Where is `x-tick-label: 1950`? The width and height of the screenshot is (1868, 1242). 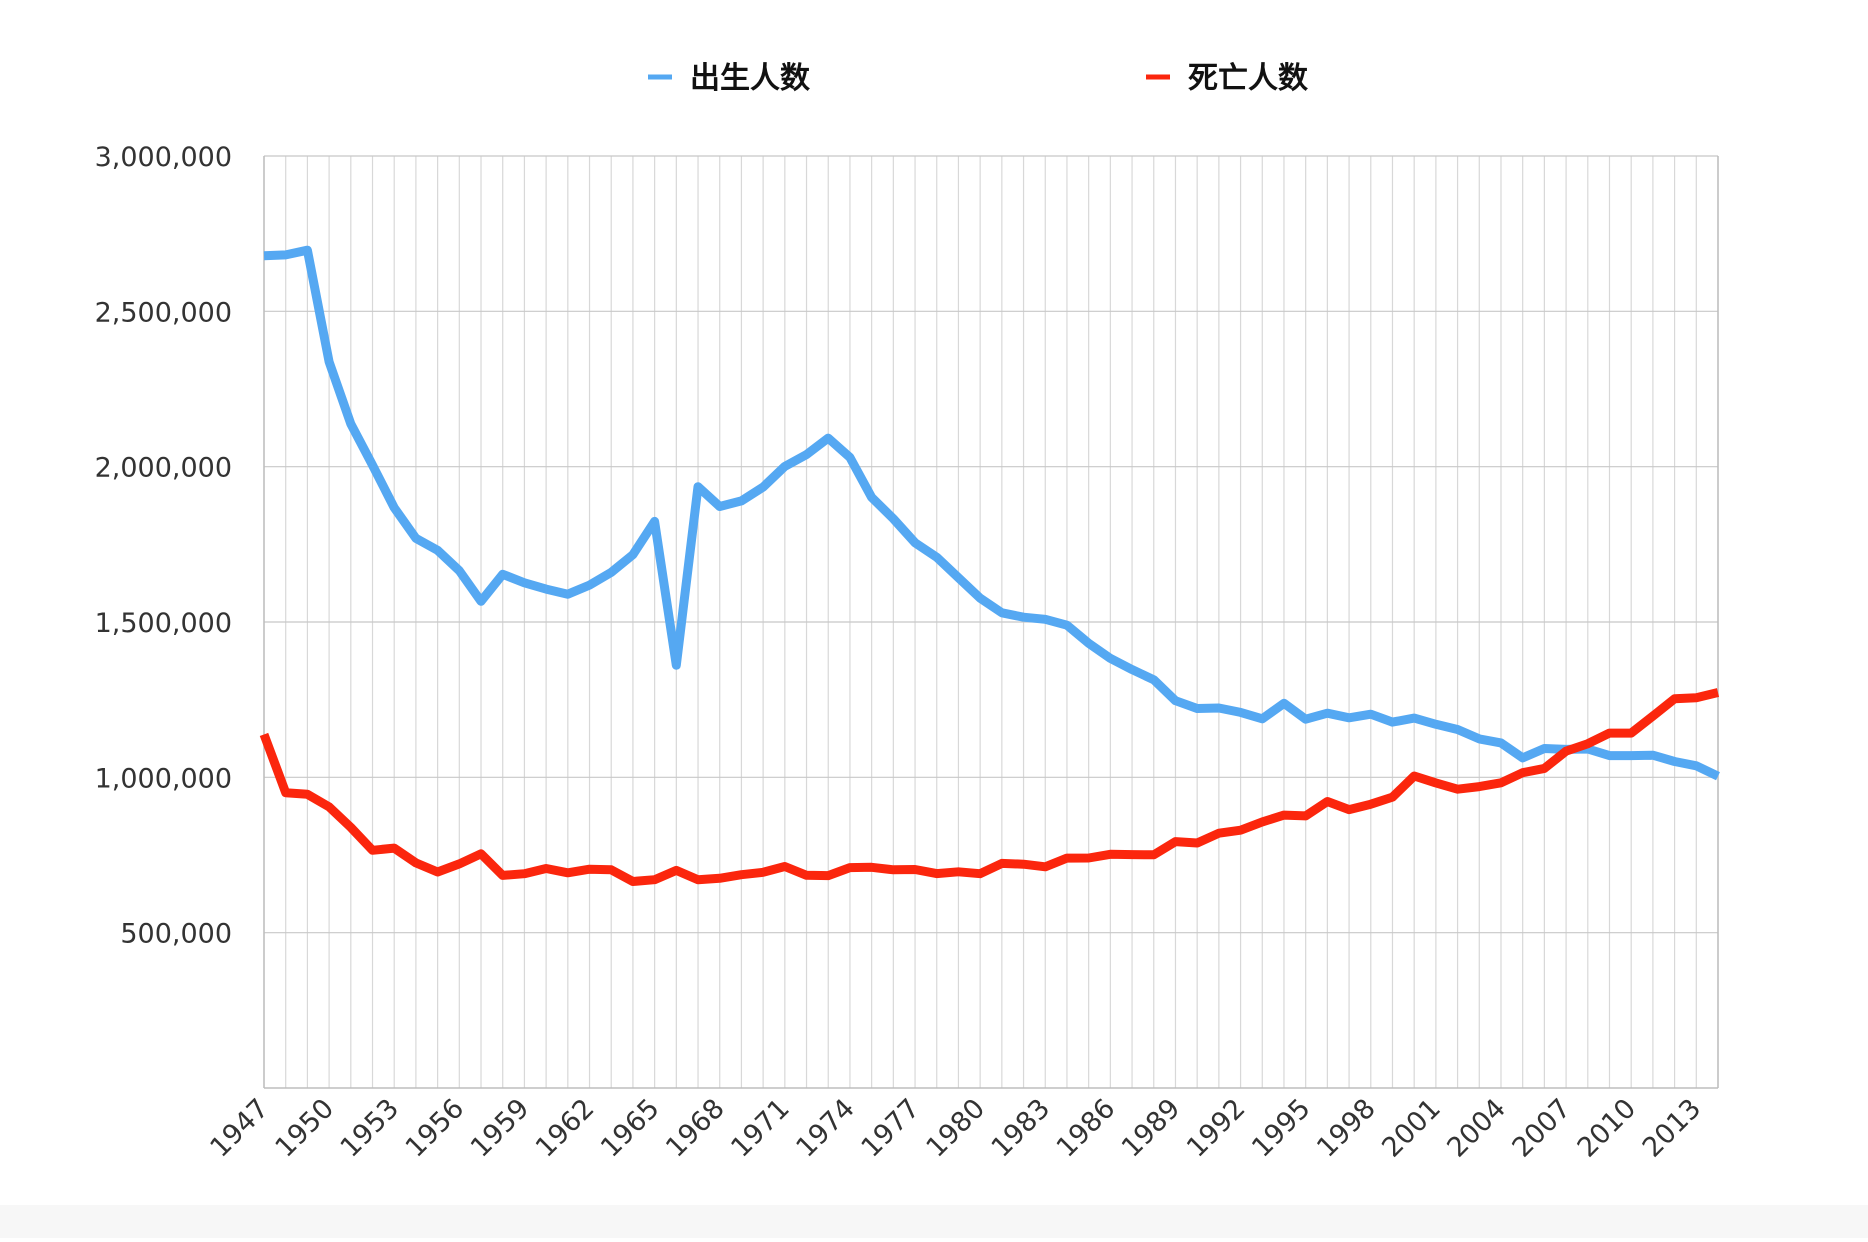
x-tick-label: 1950 is located at coordinates (305, 1128).